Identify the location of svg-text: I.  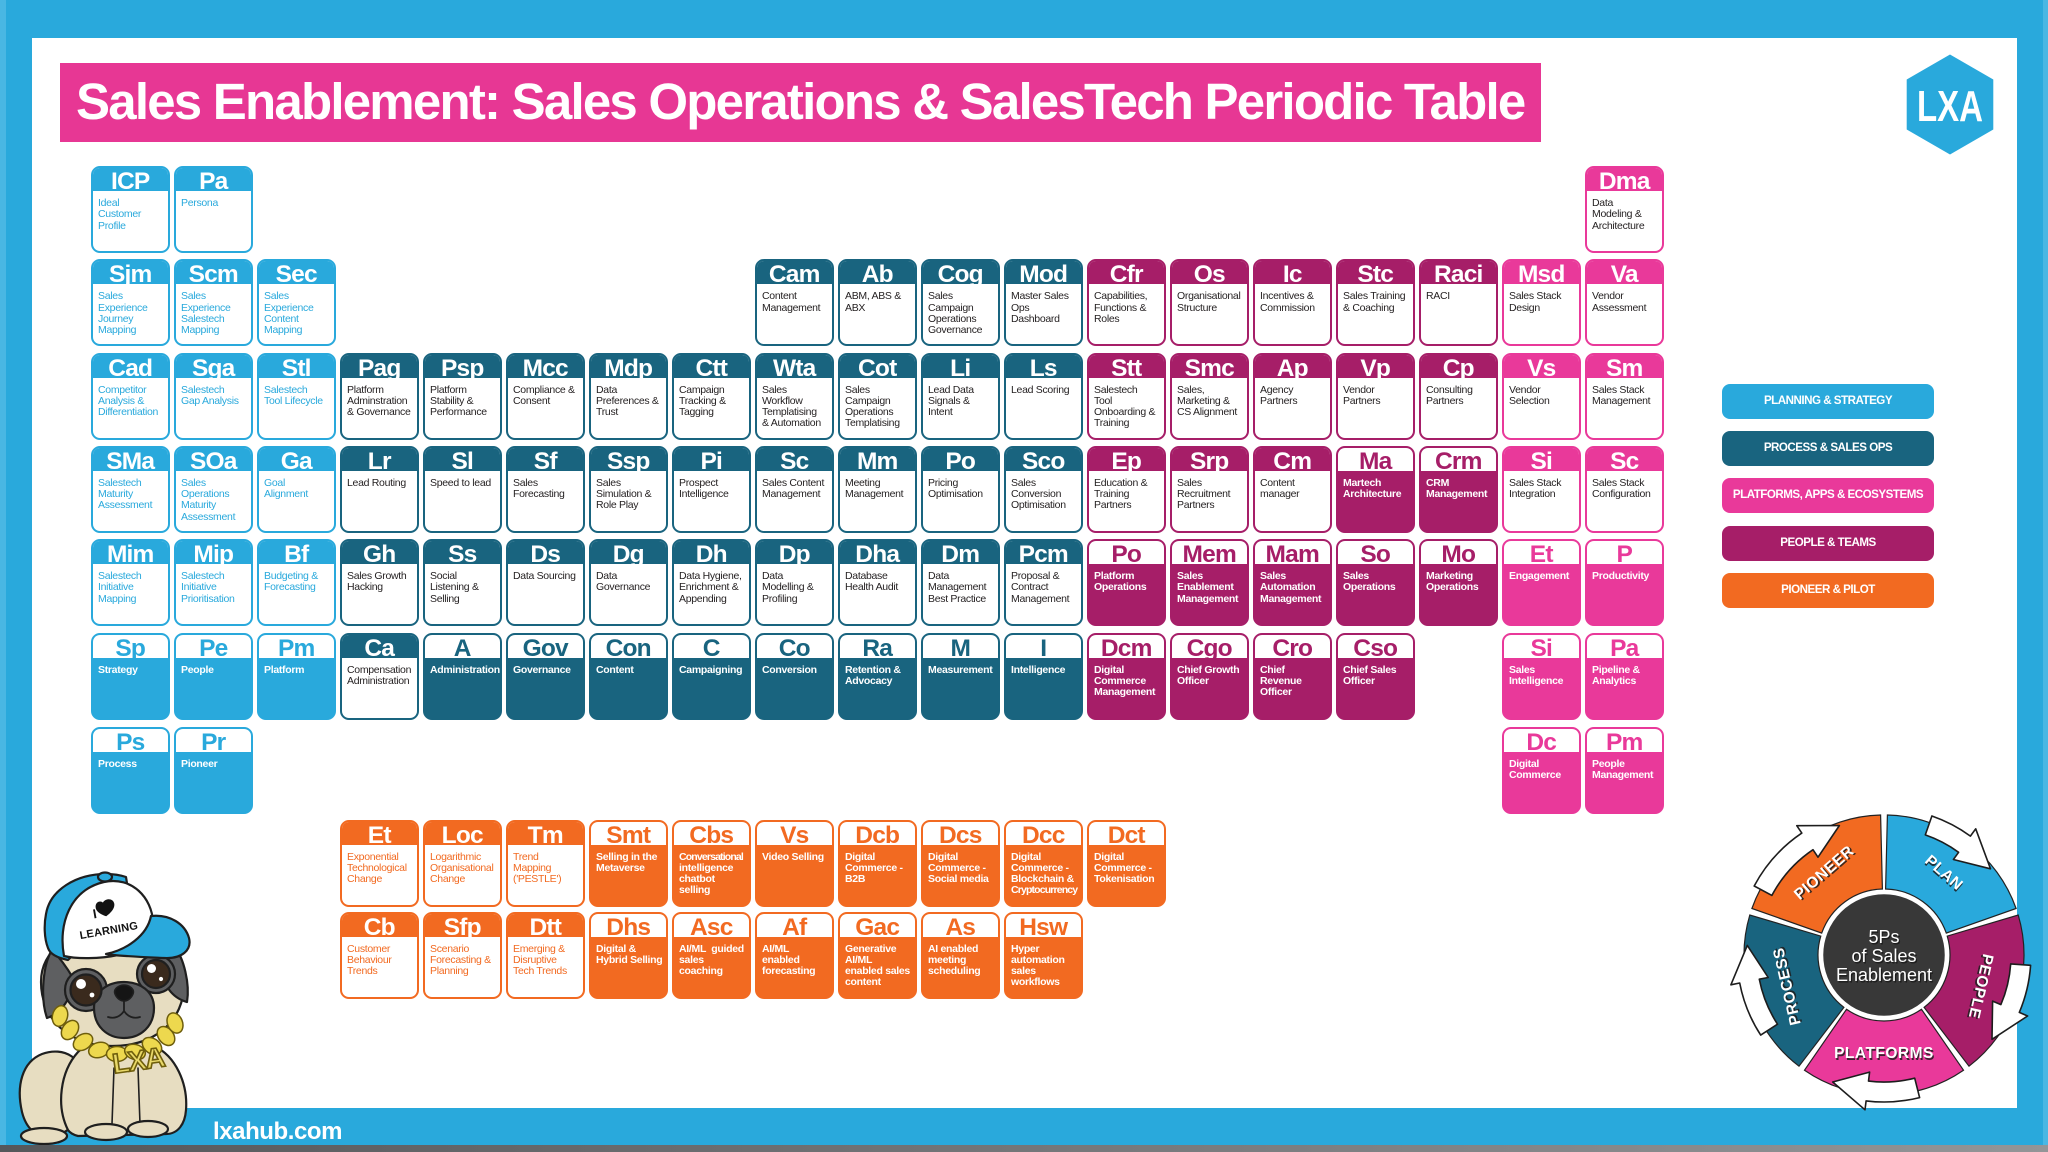
(95, 913).